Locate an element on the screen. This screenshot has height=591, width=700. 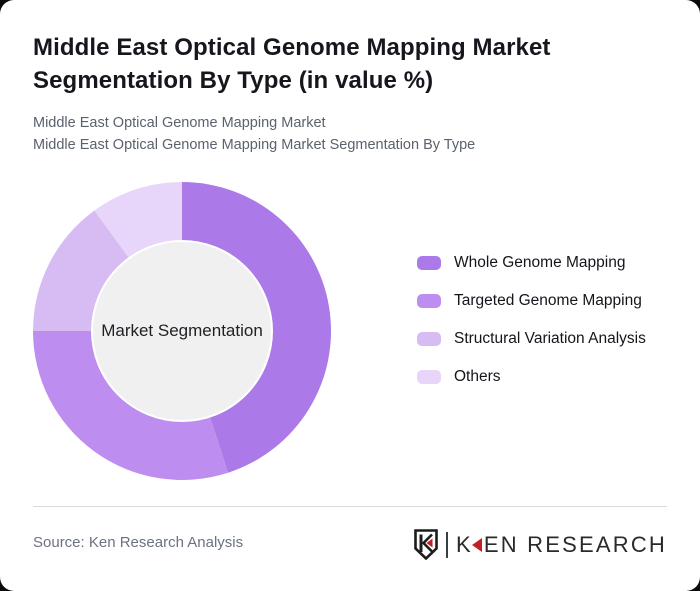
footer-divider is located at coordinates (350, 506).